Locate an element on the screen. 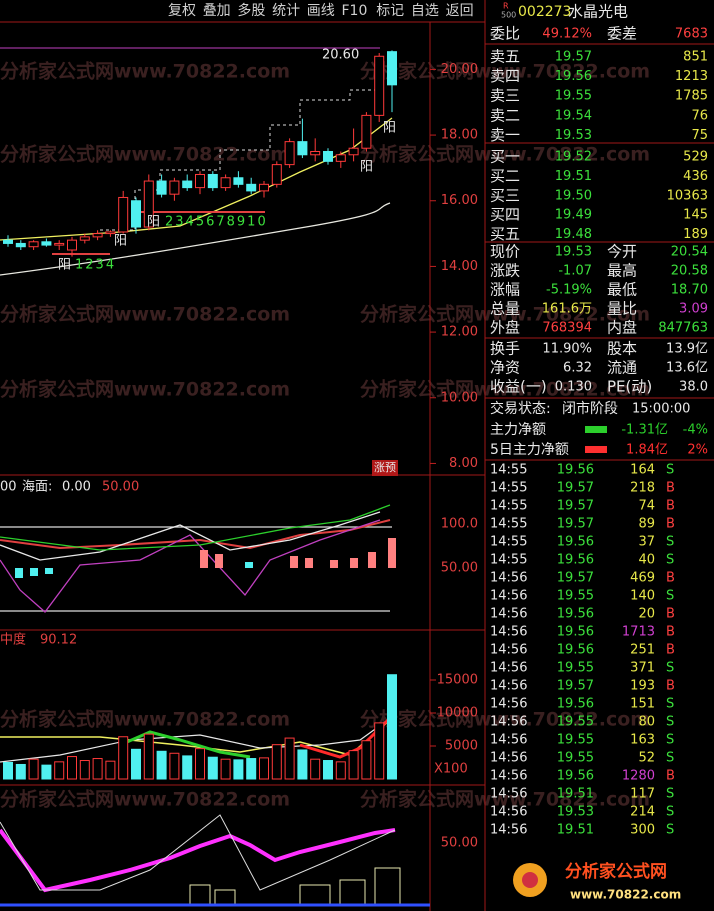 Image resolution: width=714 pixels, height=911 pixels. book-price: 19.54 is located at coordinates (573, 115).